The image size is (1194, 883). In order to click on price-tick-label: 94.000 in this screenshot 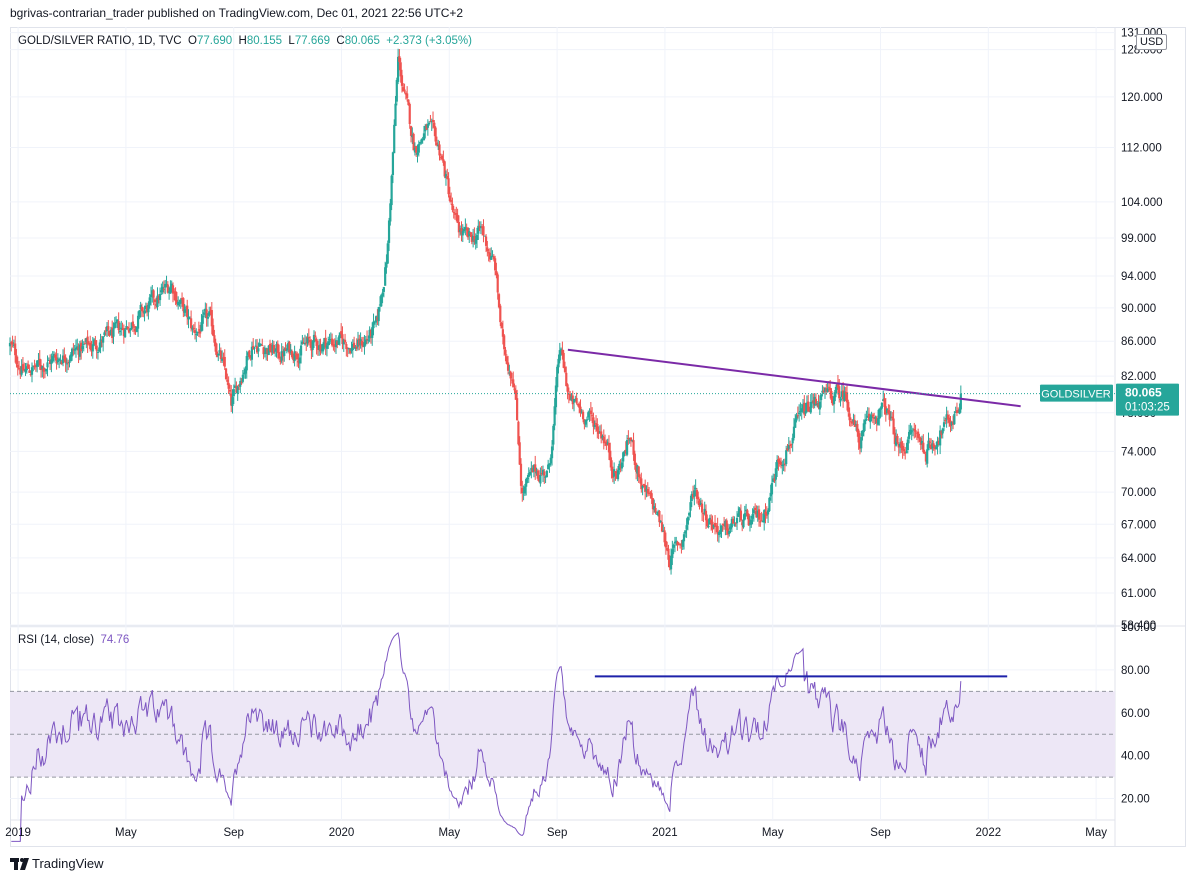, I will do `click(1138, 277)`.